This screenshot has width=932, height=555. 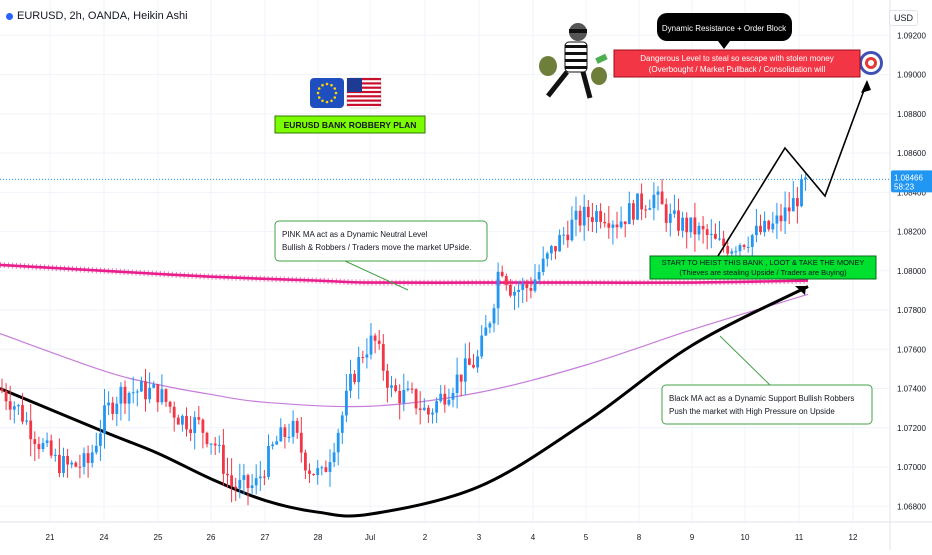 I want to click on currency-button: USD, so click(x=903, y=18).